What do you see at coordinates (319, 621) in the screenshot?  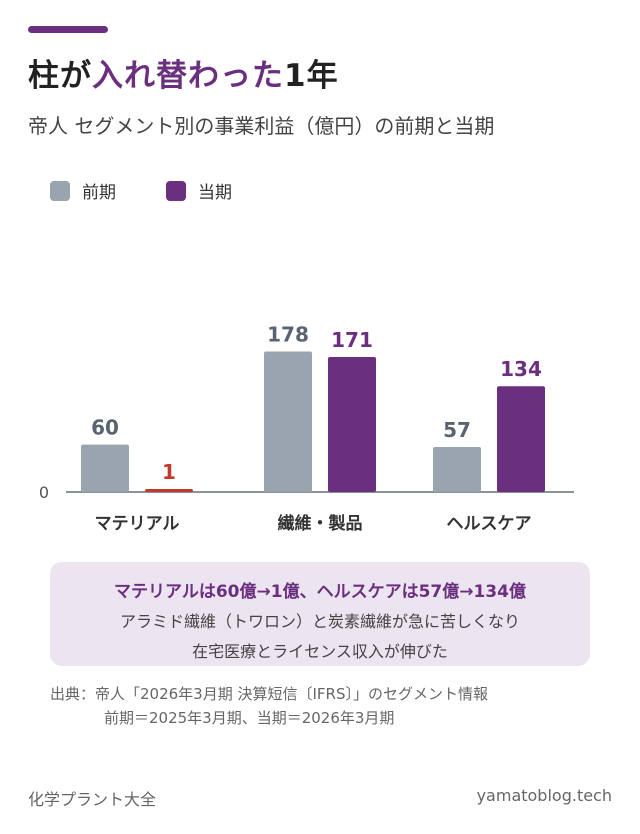 I see `callout-line-1: アラミド繊維（トワロン）と炭素繊維が急に苦しくなり` at bounding box center [319, 621].